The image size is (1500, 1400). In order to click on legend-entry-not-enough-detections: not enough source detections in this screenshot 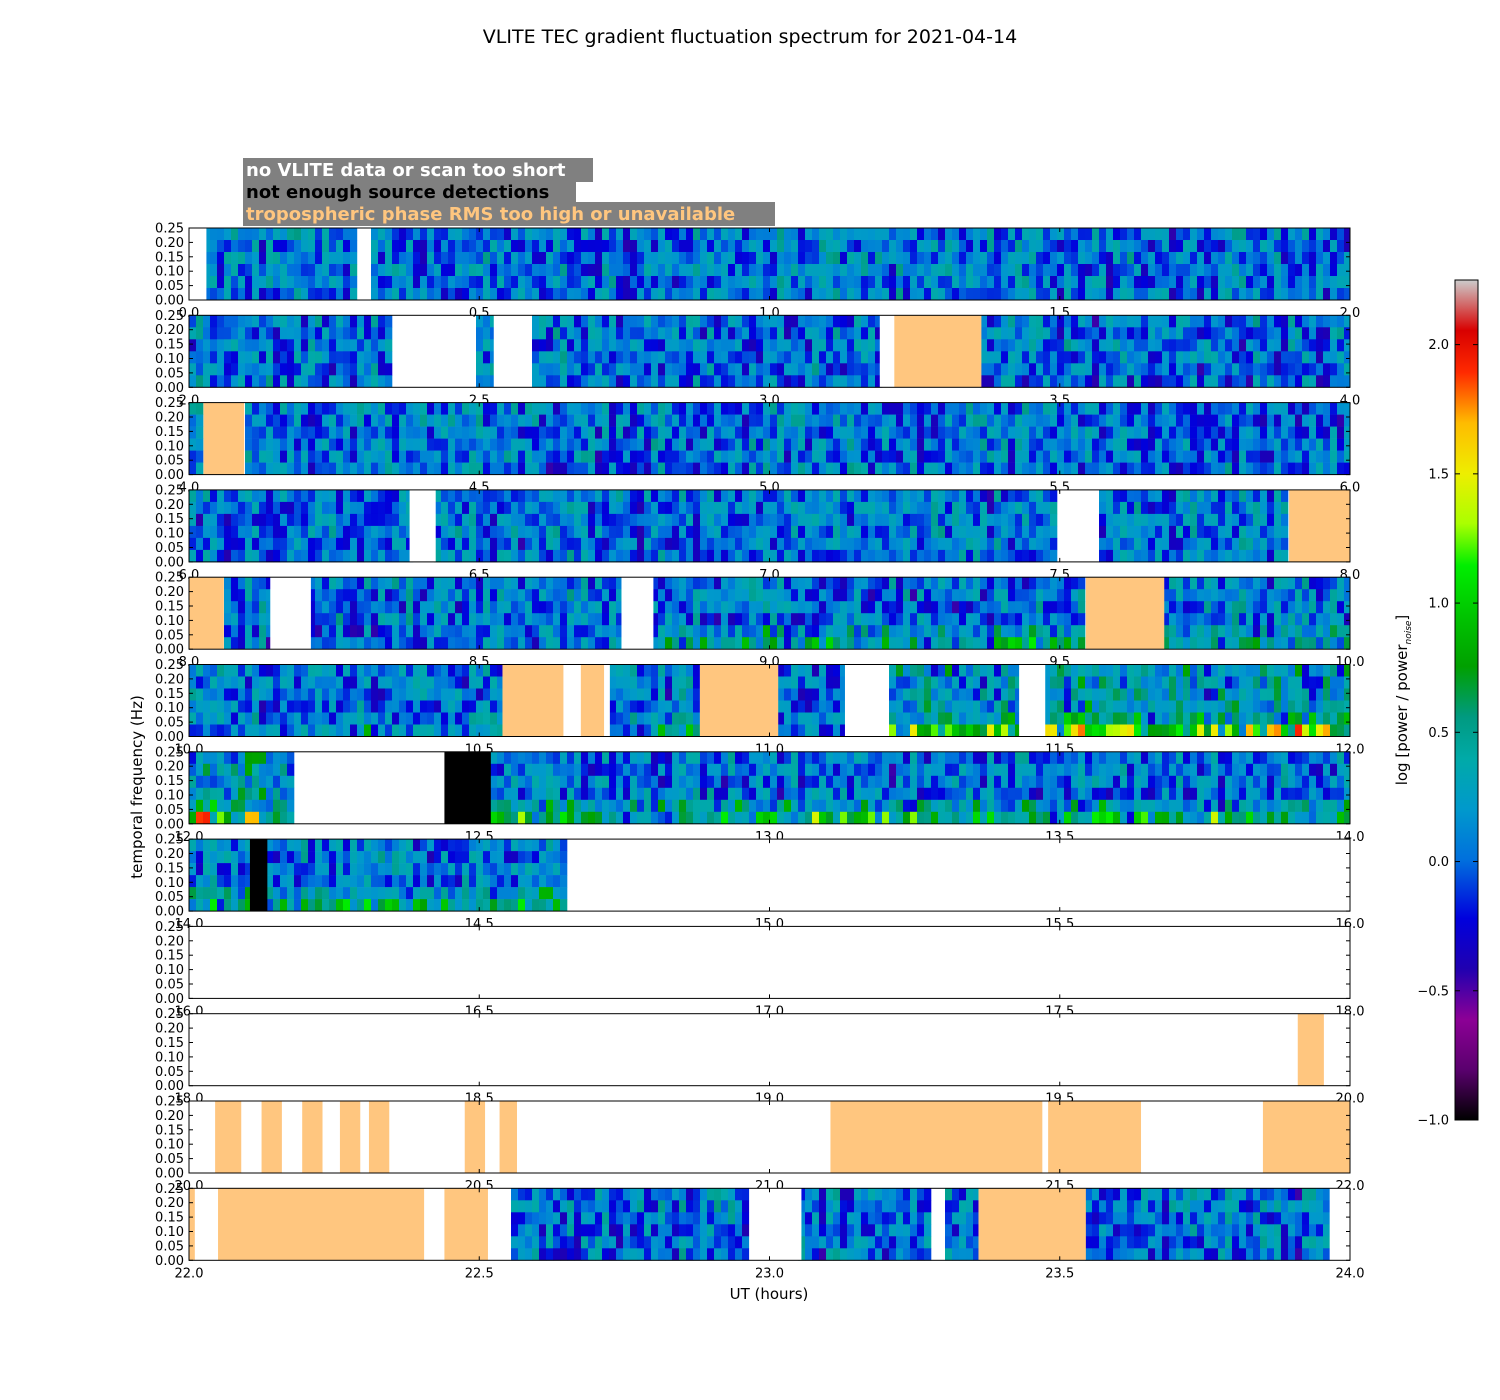, I will do `click(397, 192)`.